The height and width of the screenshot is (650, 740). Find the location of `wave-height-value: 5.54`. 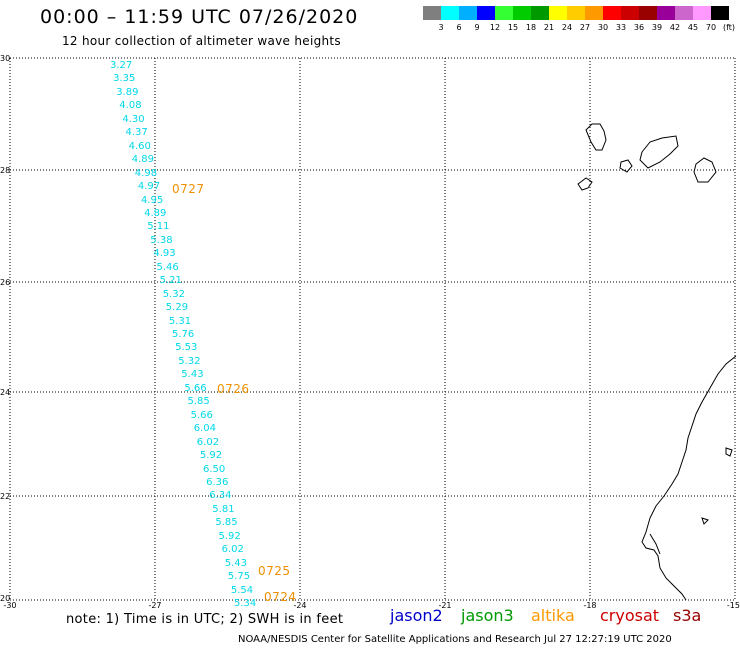

wave-height-value: 5.54 is located at coordinates (242, 590).